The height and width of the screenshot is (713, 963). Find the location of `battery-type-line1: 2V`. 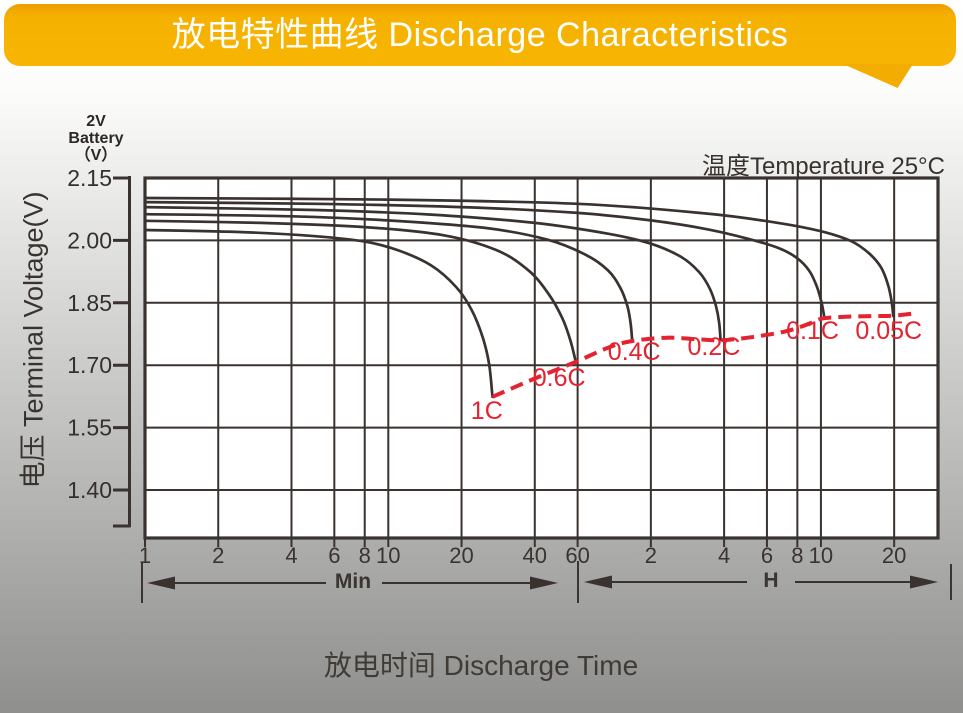

battery-type-line1: 2V is located at coordinates (96, 121).